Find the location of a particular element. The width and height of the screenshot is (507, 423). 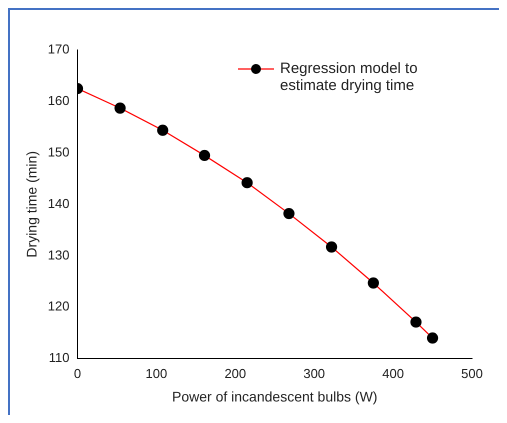

y-tick-label: 170 is located at coordinates (59, 49).